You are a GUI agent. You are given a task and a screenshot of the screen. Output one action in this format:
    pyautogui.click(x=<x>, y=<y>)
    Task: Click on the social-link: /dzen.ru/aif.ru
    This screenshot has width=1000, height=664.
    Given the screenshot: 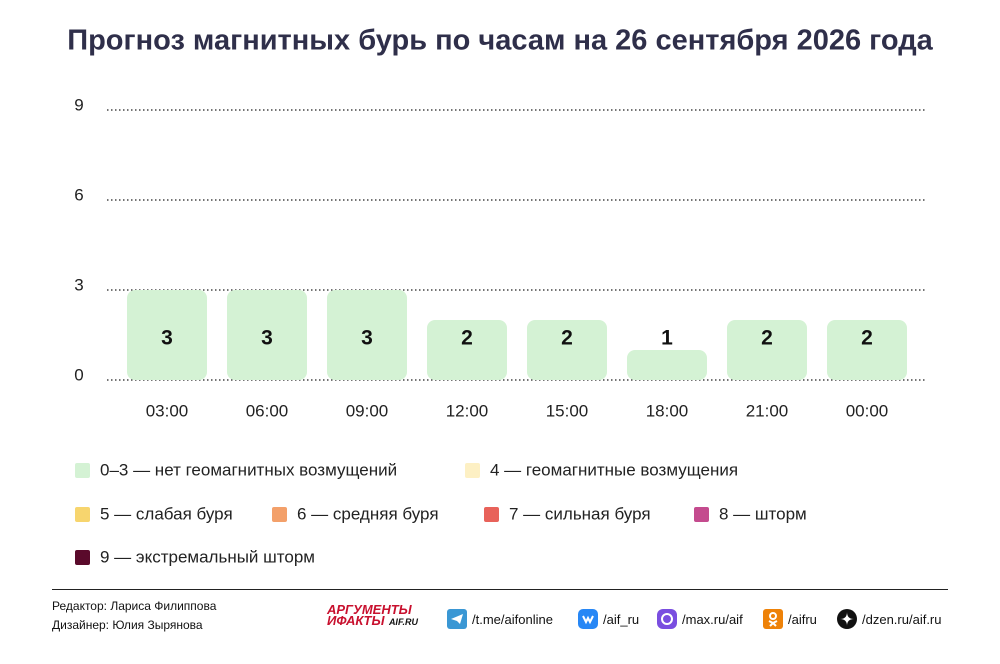 What is the action you would take?
    pyautogui.click(x=889, y=619)
    